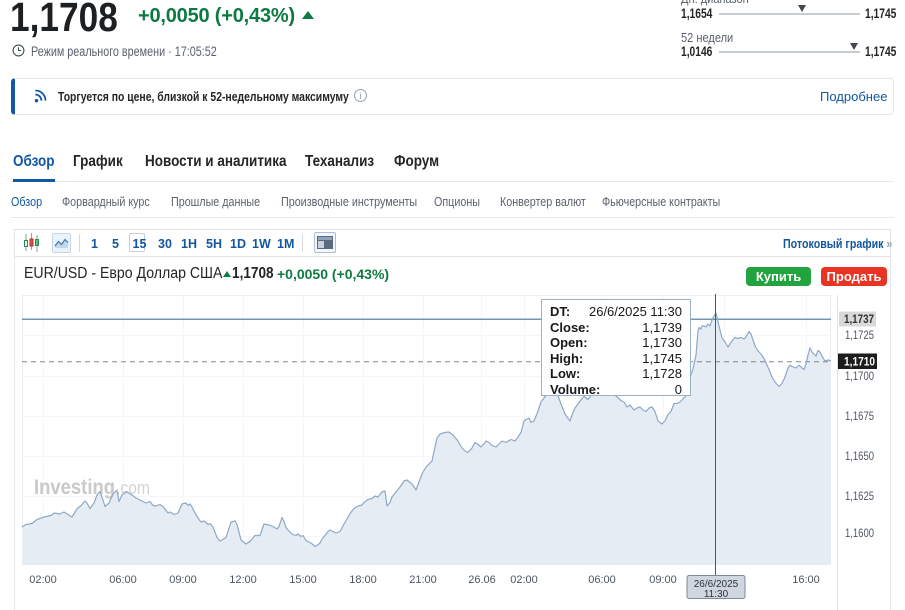  Describe the element at coordinates (859, 336) in the screenshot. I see `svg-text: 1,1725` at that location.